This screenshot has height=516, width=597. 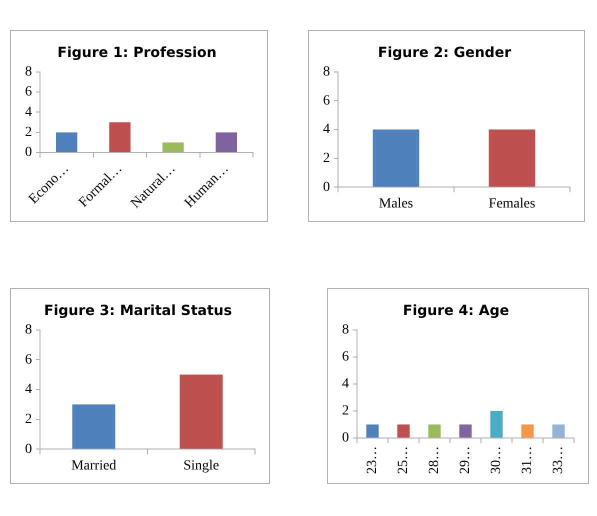 I want to click on chart-title: Figure 1: Profession, so click(x=137, y=53).